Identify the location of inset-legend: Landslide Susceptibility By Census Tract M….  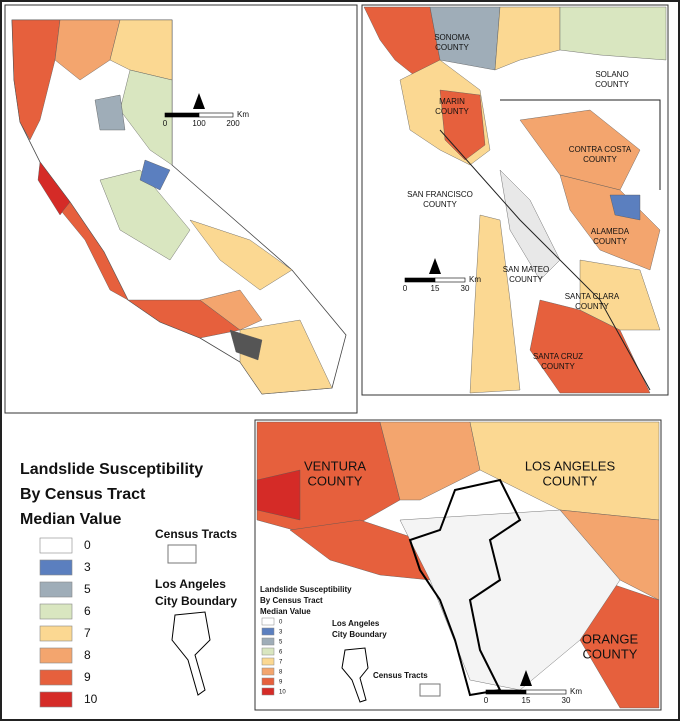
(350, 644).